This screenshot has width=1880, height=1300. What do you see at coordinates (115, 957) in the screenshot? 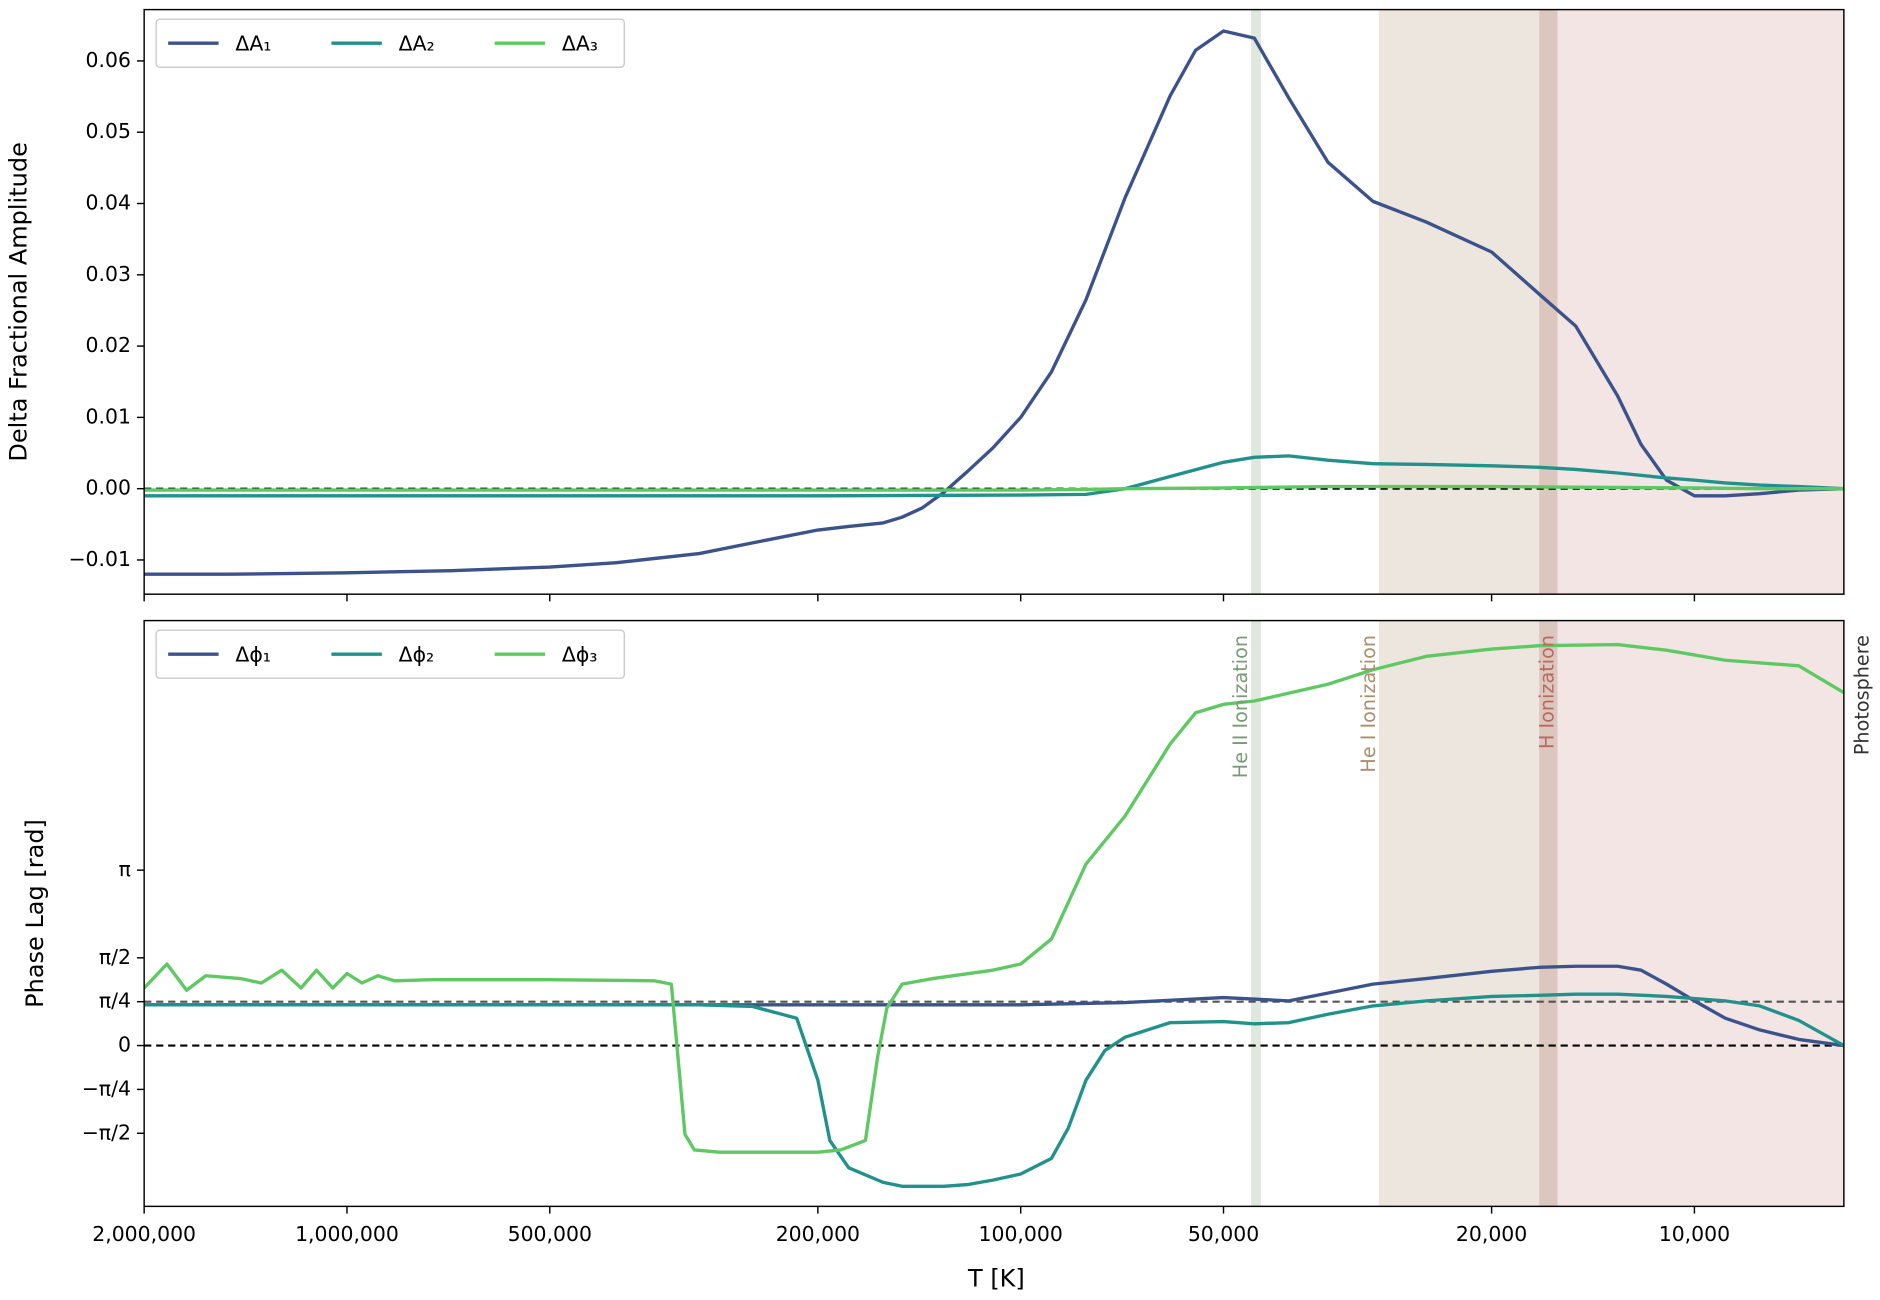
I see `y-tick-label: π/2` at bounding box center [115, 957].